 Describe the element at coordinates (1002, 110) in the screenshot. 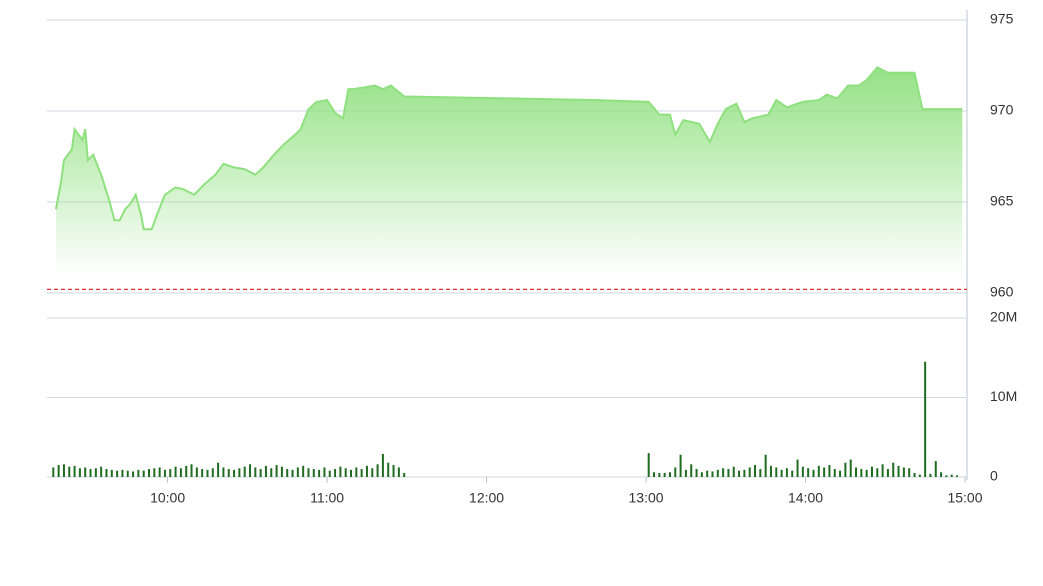

I see `y-tick-label: 970` at that location.